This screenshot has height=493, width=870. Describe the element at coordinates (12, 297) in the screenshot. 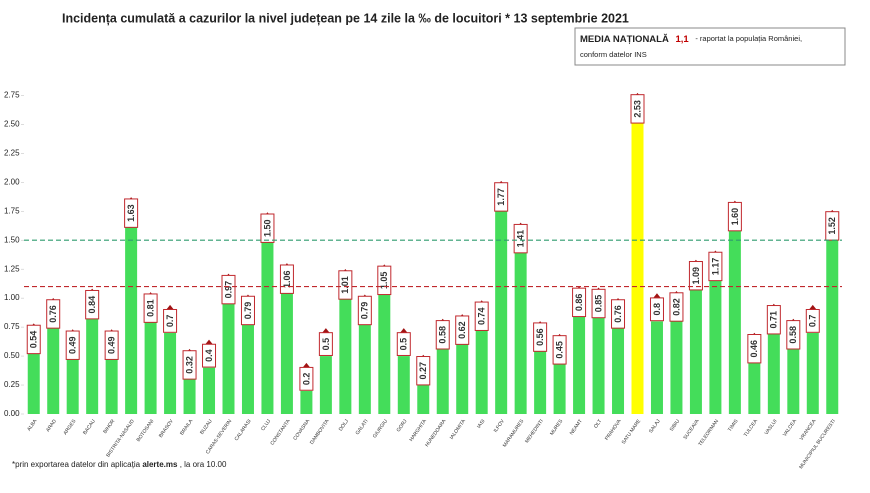

I see `y-tick-label: 1.00` at that location.